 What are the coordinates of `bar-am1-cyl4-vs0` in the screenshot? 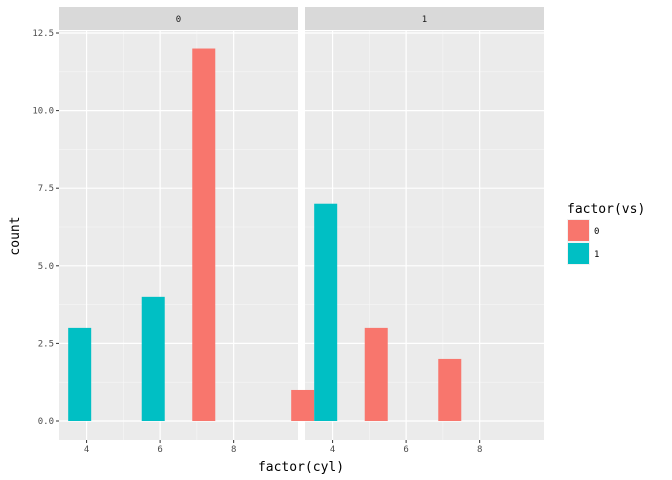 It's located at (303, 405).